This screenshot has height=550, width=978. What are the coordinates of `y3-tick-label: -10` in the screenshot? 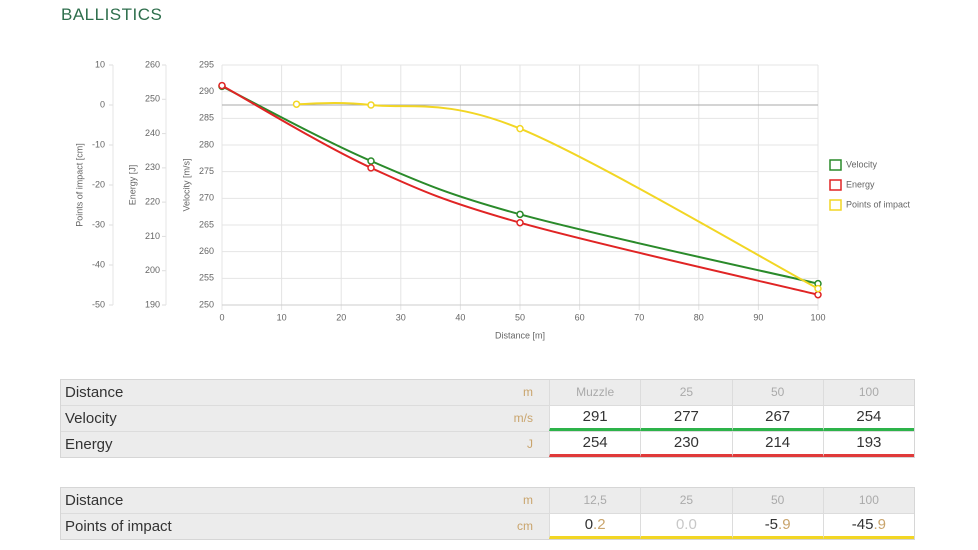 It's located at (98, 144).